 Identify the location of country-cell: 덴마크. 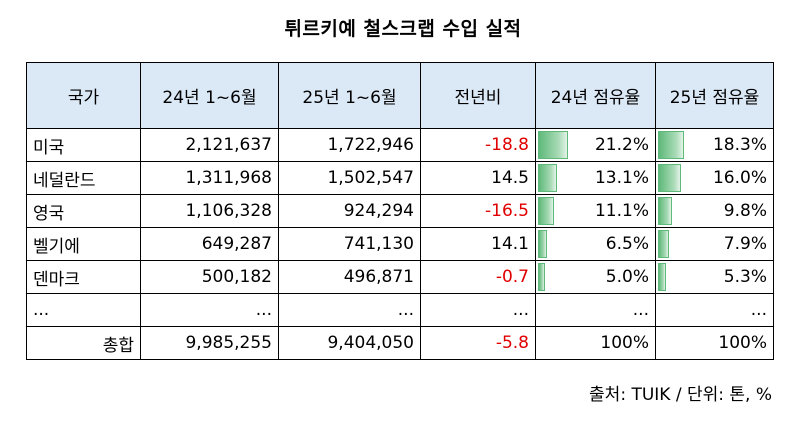
(83, 277).